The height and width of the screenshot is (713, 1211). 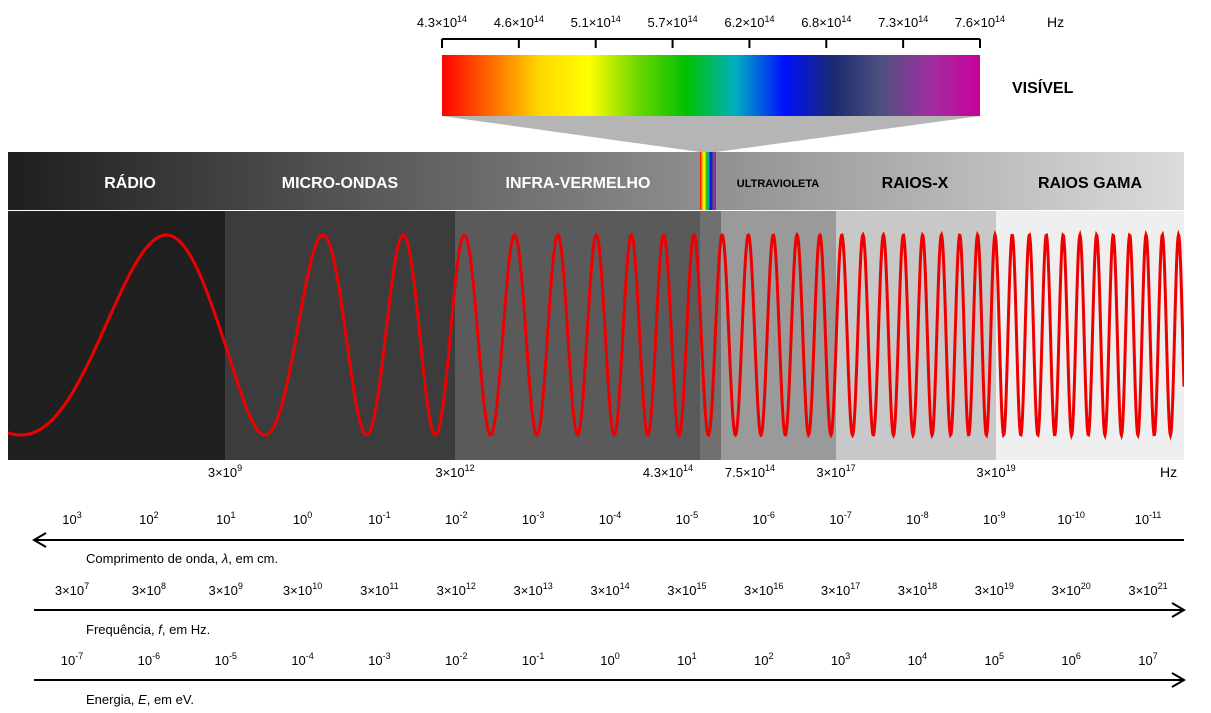 What do you see at coordinates (182, 558) in the screenshot?
I see `wavelength-caption: Comprimento de onda, λ, em cm.` at bounding box center [182, 558].